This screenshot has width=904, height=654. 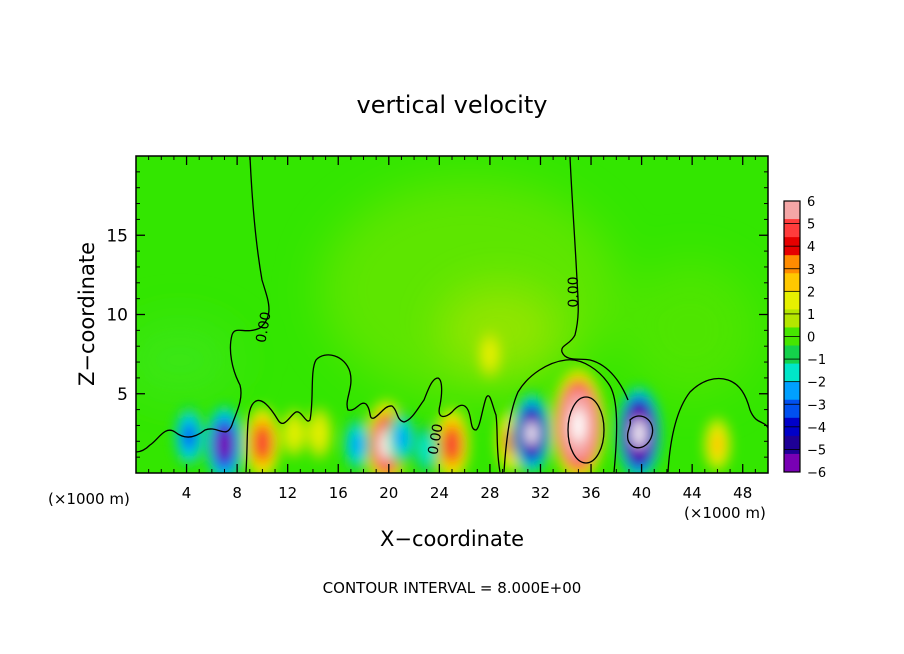 I want to click on colorbar-tick-label: 0, so click(x=811, y=338).